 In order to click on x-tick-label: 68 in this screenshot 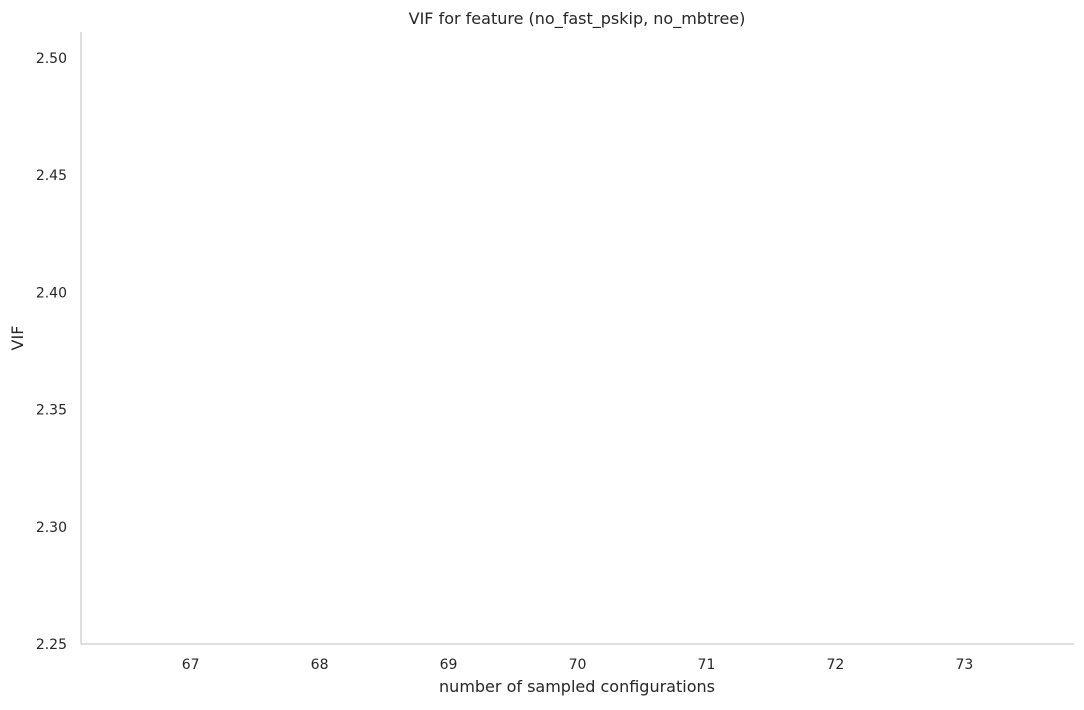, I will do `click(320, 665)`.